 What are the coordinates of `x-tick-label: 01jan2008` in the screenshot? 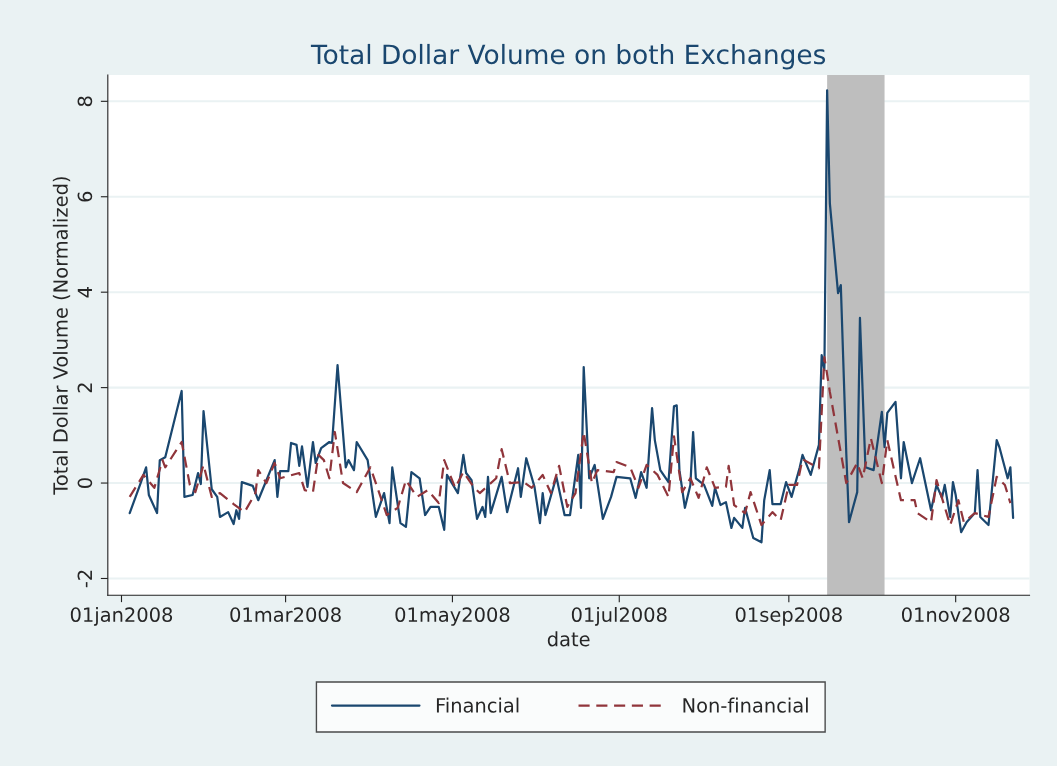 It's located at (121, 616).